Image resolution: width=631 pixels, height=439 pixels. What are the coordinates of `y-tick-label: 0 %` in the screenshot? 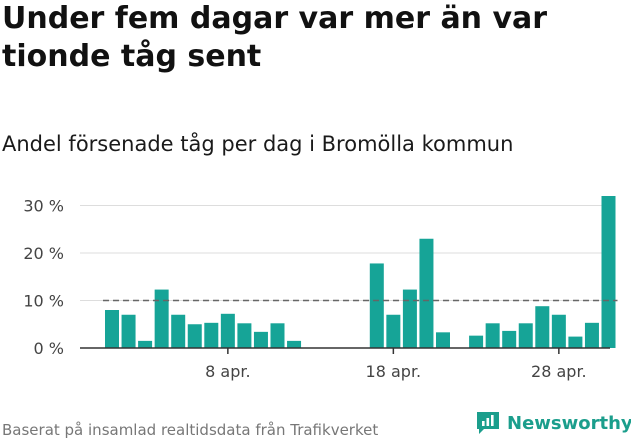 It's located at (49, 348).